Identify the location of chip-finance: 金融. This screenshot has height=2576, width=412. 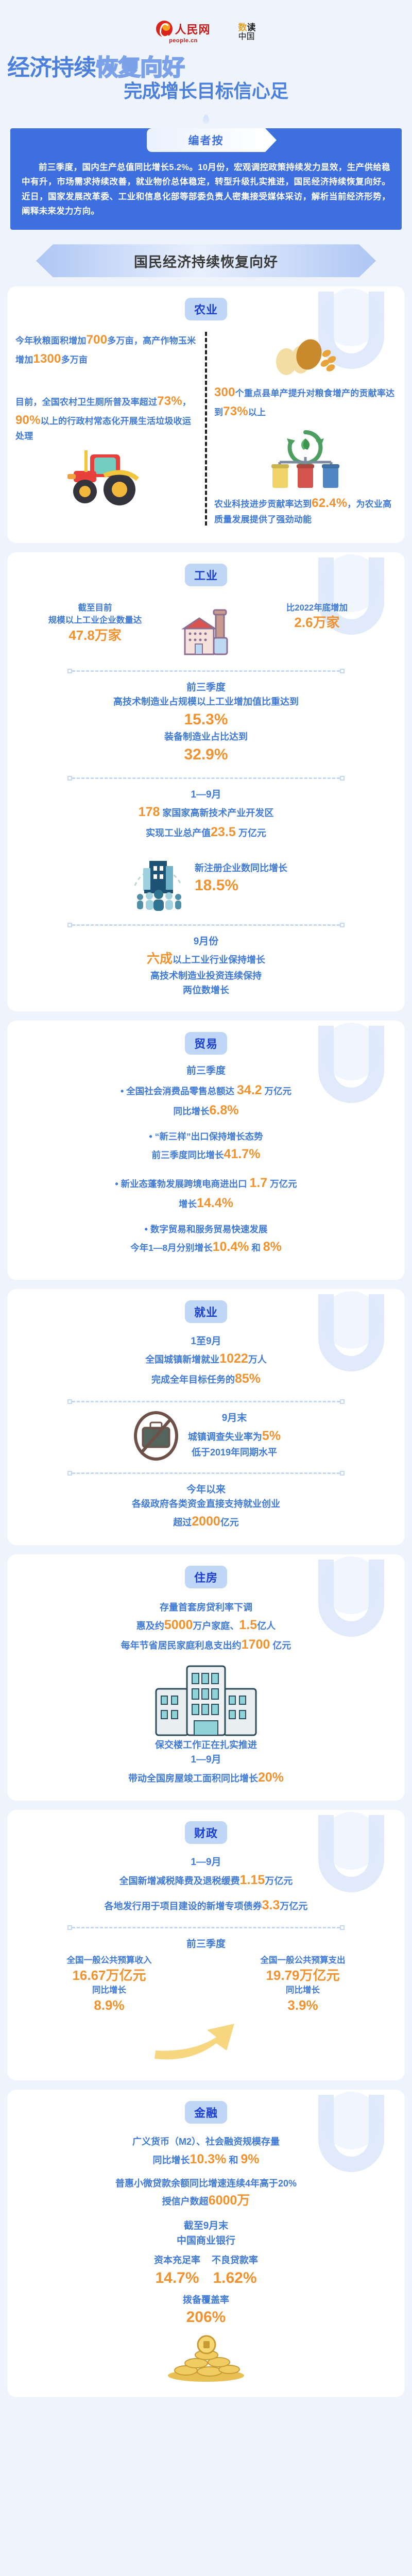
(206, 2112).